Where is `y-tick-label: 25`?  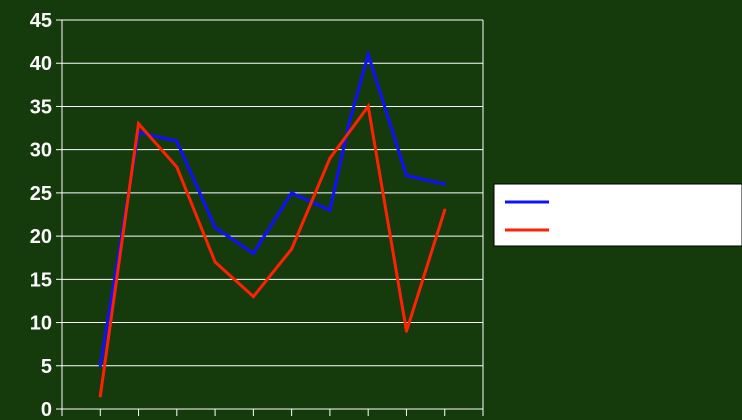 y-tick-label: 25 is located at coordinates (41, 194).